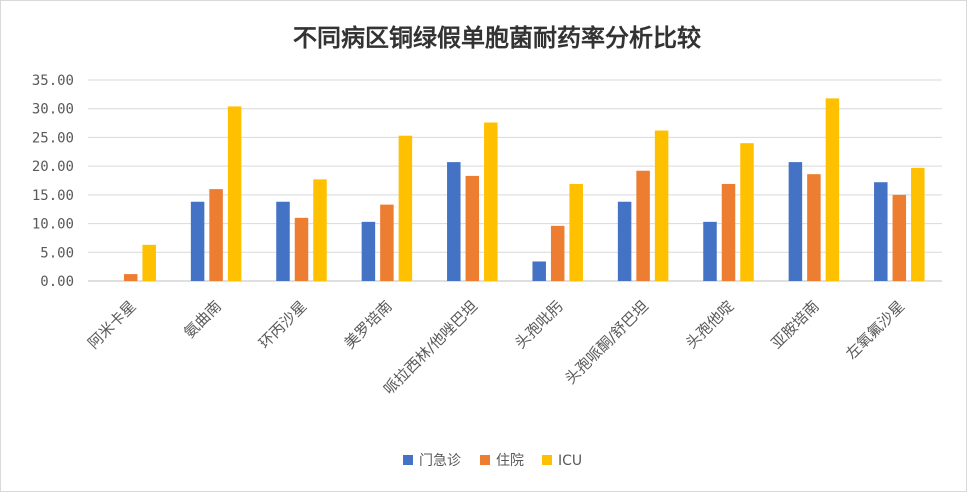  What do you see at coordinates (53, 110) in the screenshot?
I see `y-tick-label: 30.00` at bounding box center [53, 110].